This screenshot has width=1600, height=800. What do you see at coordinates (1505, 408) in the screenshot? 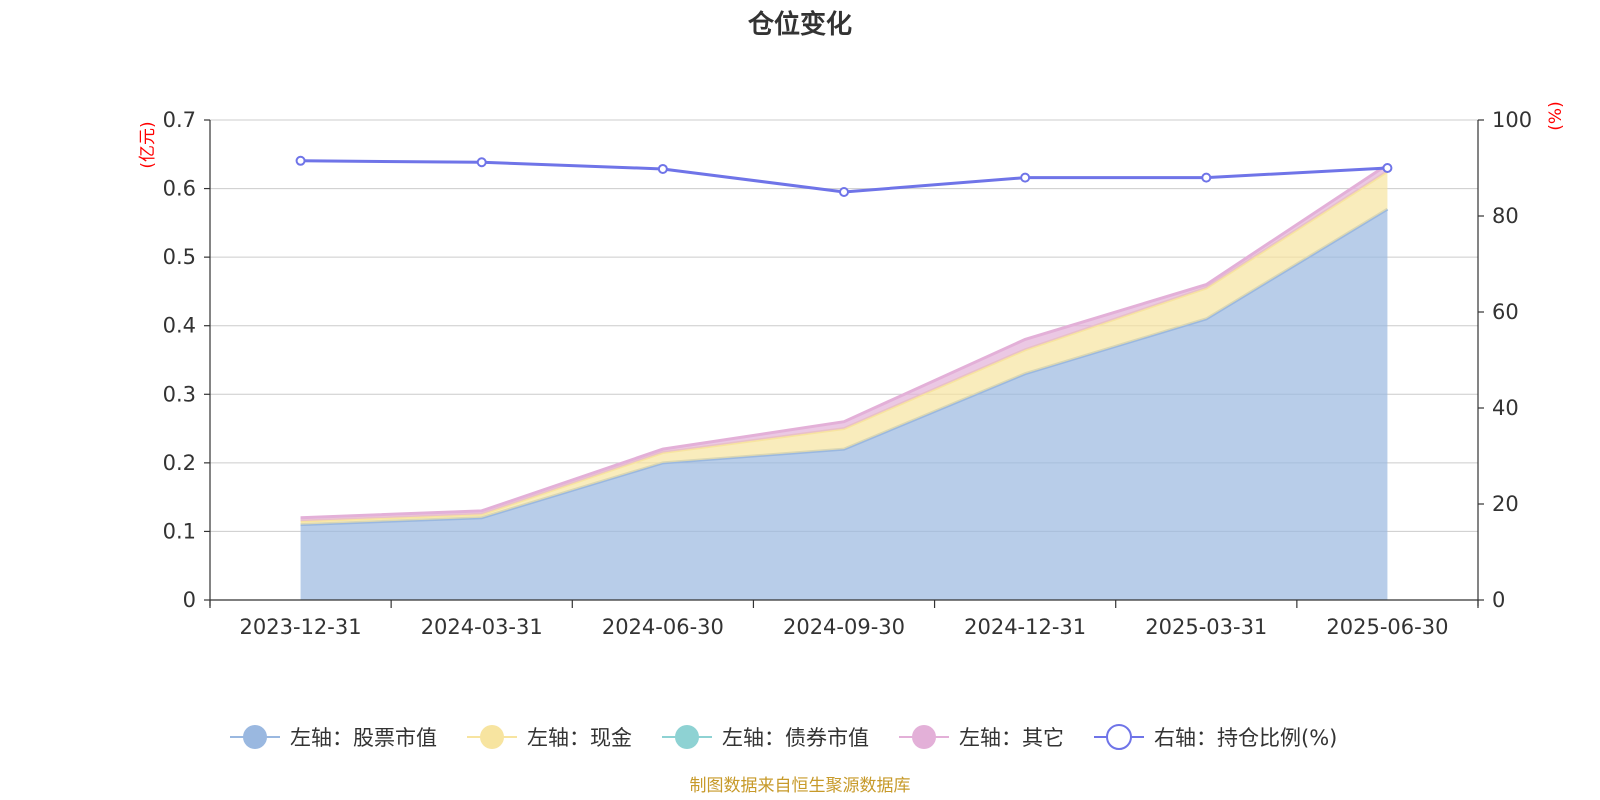
I see `right-axis-tick-label: 40` at bounding box center [1505, 408].